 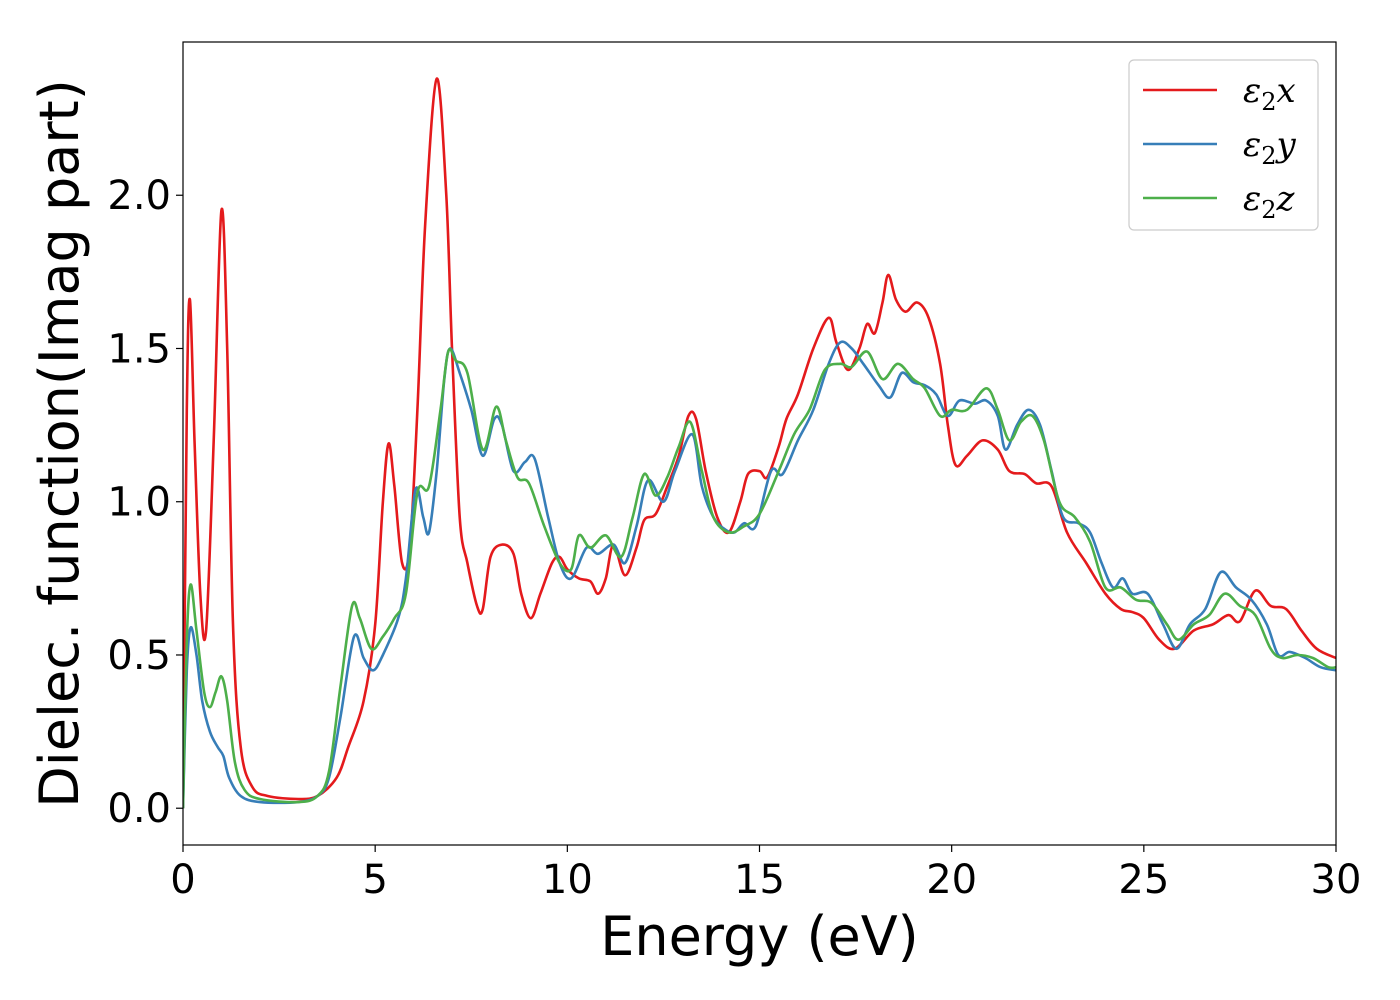 I want to click on legend: ε2x ε2y ε2z, so click(x=1223, y=145).